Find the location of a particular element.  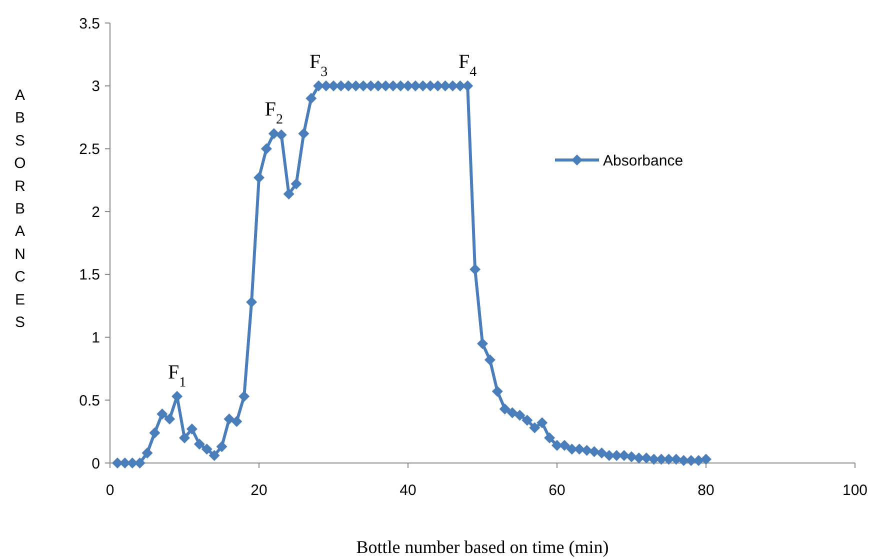

x-tick-label: 100 is located at coordinates (855, 490).